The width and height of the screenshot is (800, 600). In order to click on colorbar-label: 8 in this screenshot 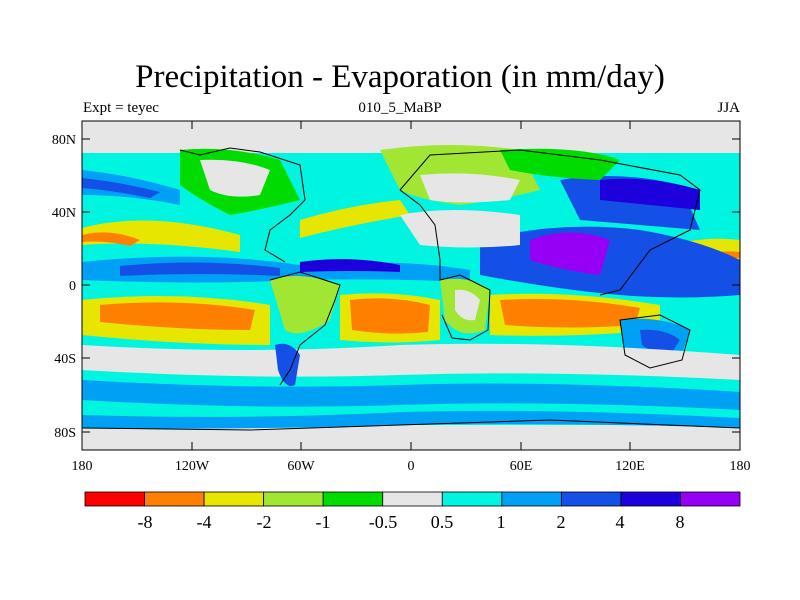, I will do `click(680, 522)`.